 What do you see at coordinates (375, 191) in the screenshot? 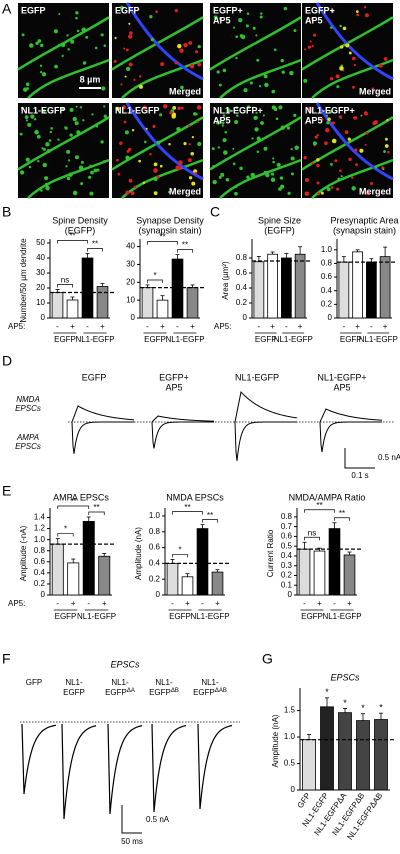
I see `merged-label: Merged` at bounding box center [375, 191].